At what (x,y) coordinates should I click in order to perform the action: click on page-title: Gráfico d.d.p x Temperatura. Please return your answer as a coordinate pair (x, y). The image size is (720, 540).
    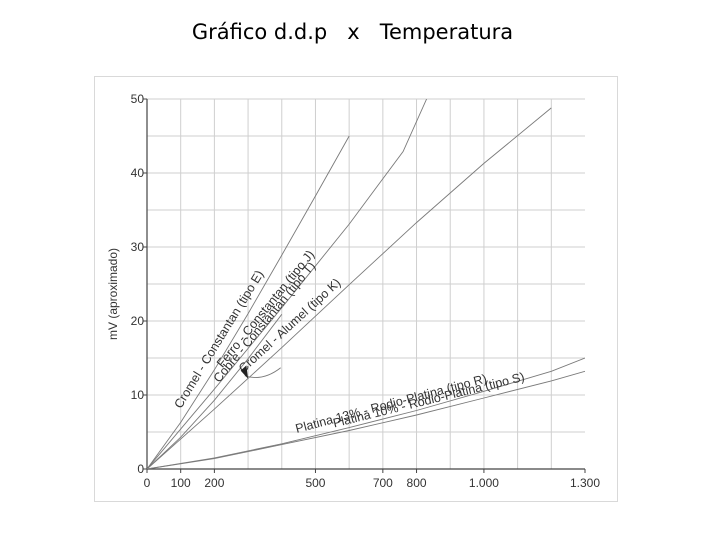
    Looking at the image, I should click on (352, 32).